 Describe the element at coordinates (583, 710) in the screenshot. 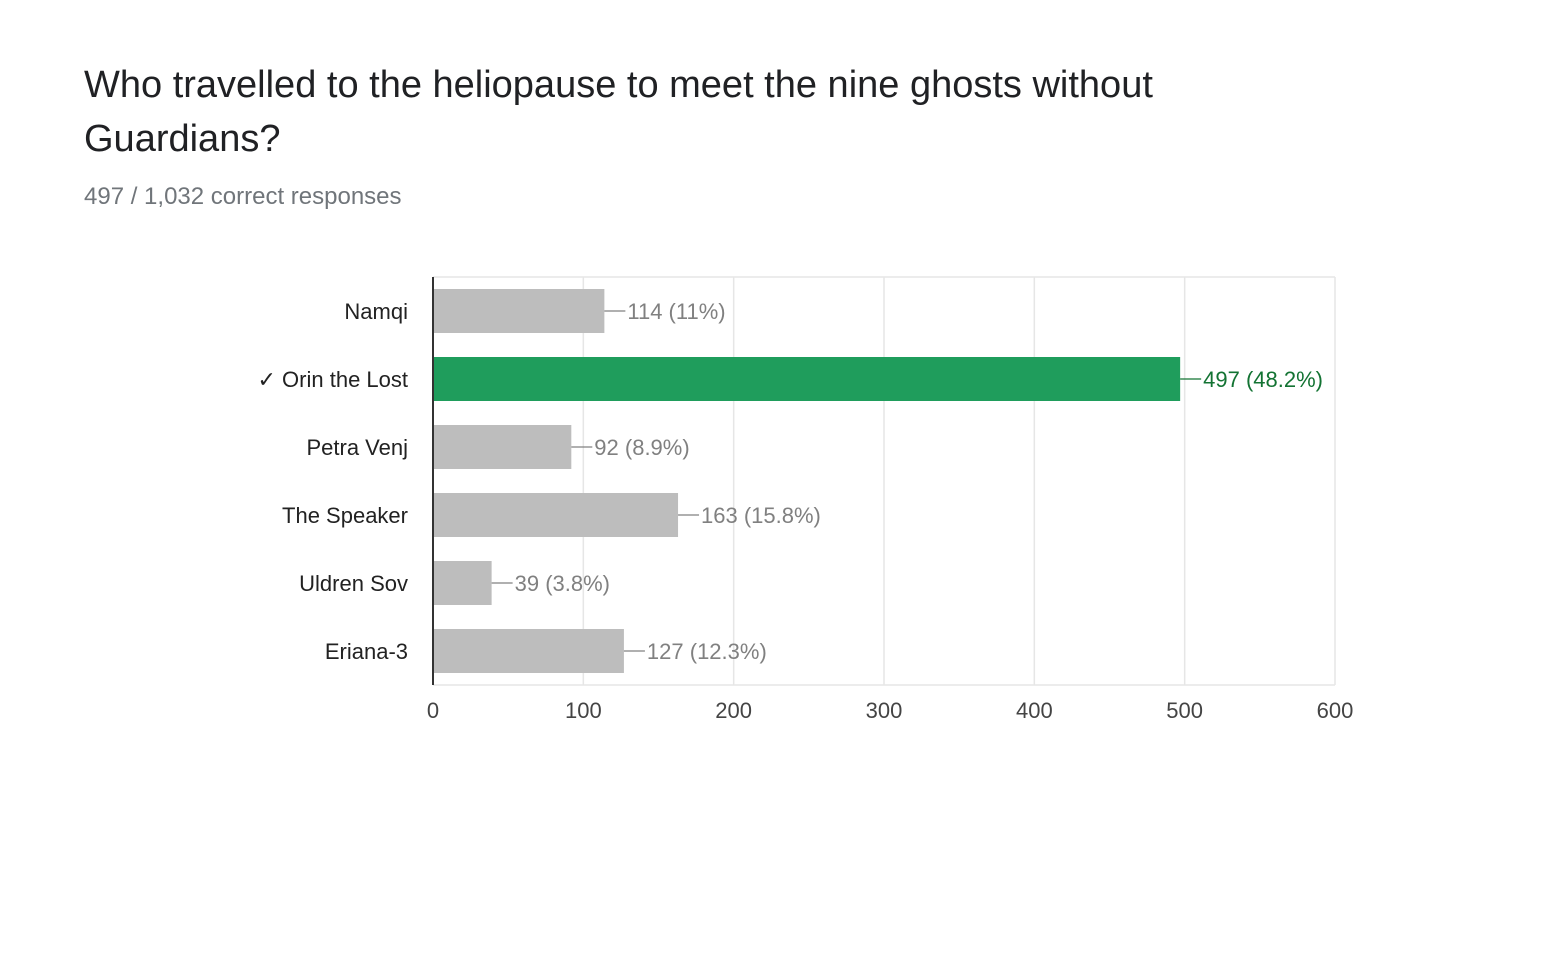

I see `x-tick-label: 100` at that location.